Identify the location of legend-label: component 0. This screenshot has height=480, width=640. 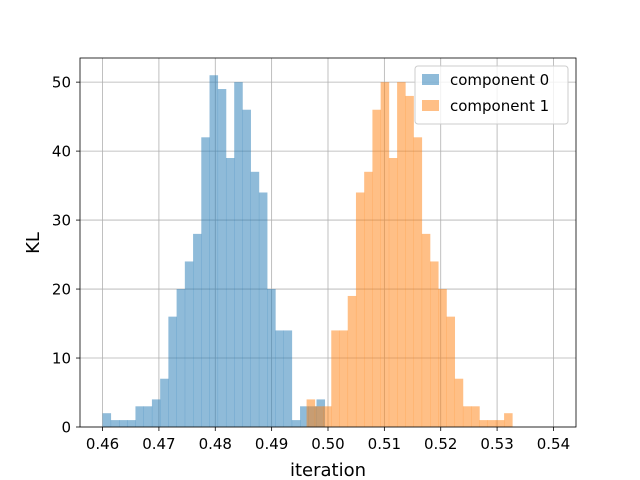
(499, 80).